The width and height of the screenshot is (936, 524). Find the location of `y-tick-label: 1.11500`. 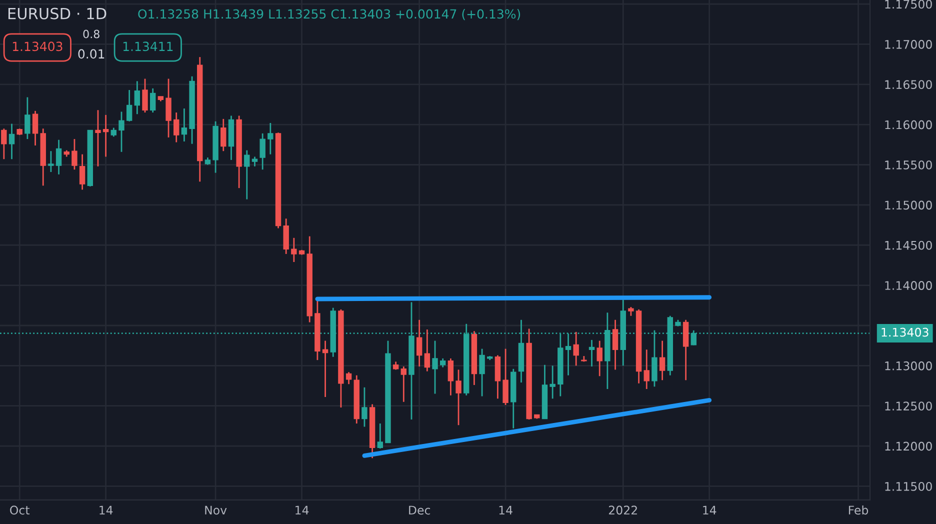

y-tick-label: 1.11500 is located at coordinates (908, 486).